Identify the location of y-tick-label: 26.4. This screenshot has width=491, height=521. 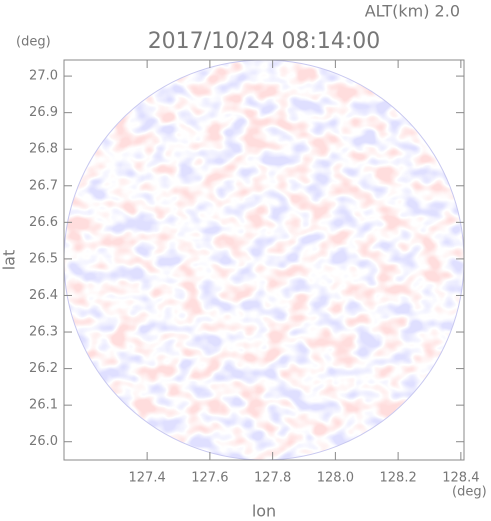
(43, 295).